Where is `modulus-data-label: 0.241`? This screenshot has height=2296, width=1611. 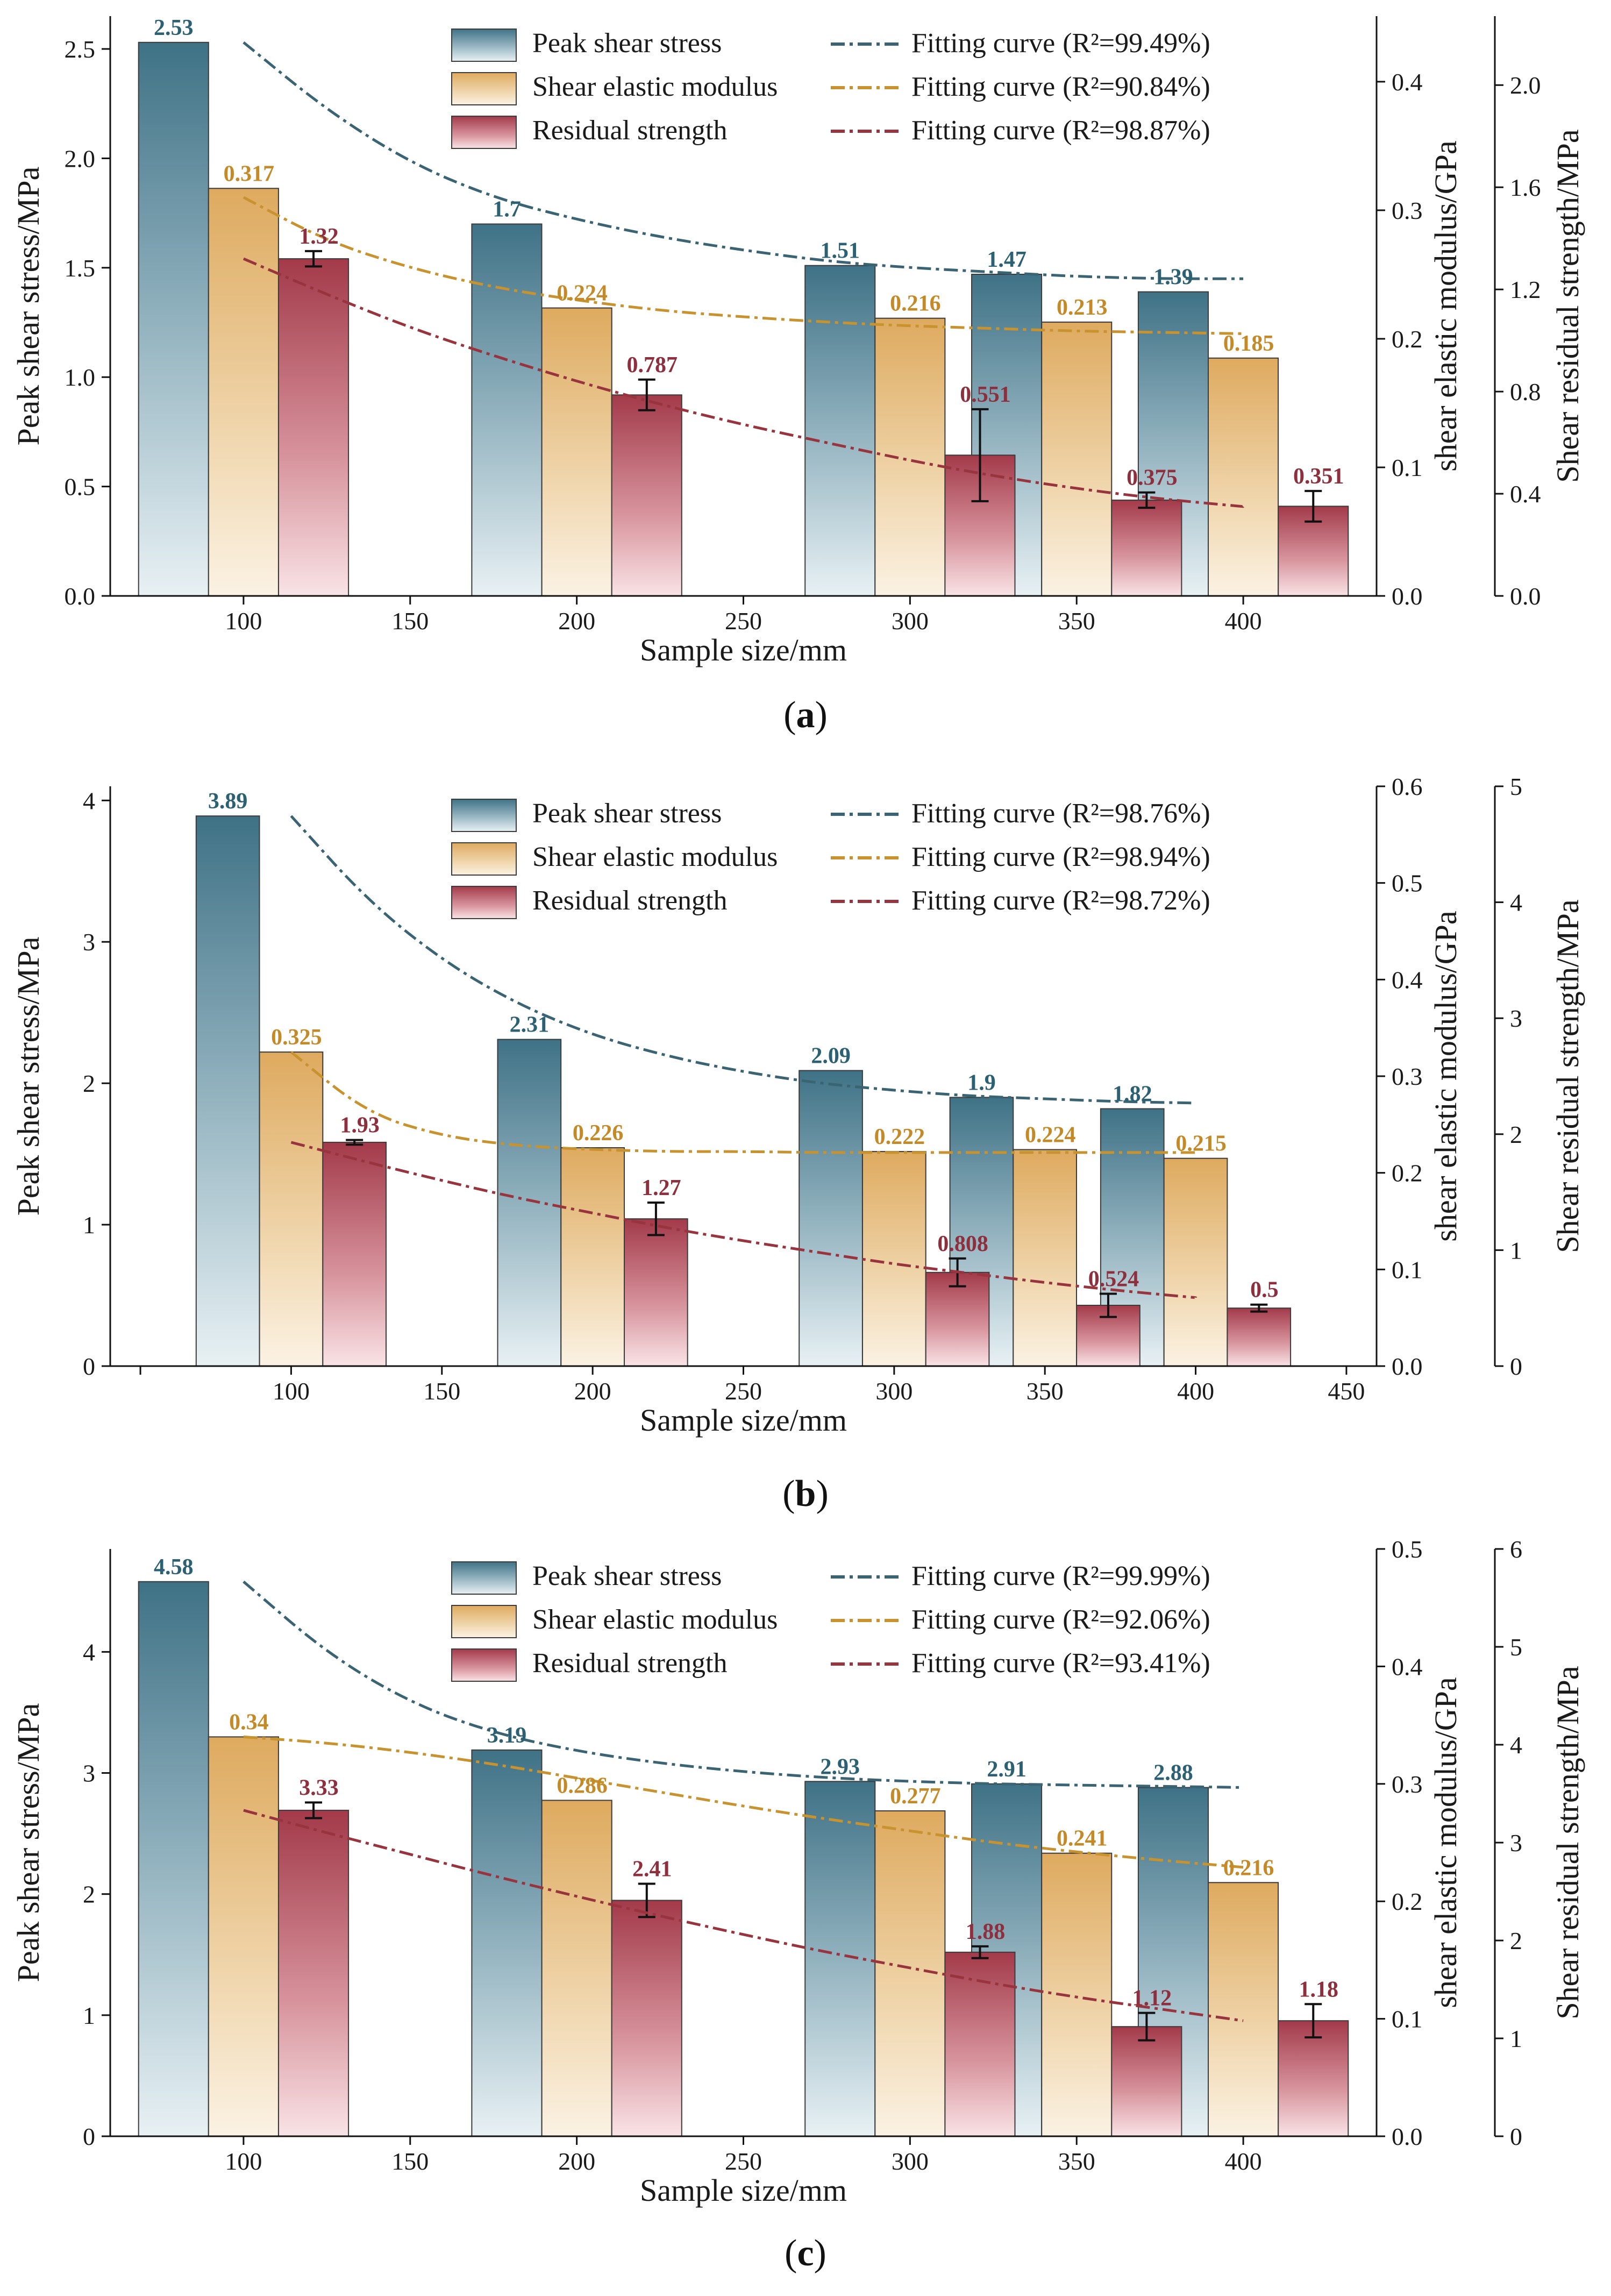 modulus-data-label: 0.241 is located at coordinates (1082, 1839).